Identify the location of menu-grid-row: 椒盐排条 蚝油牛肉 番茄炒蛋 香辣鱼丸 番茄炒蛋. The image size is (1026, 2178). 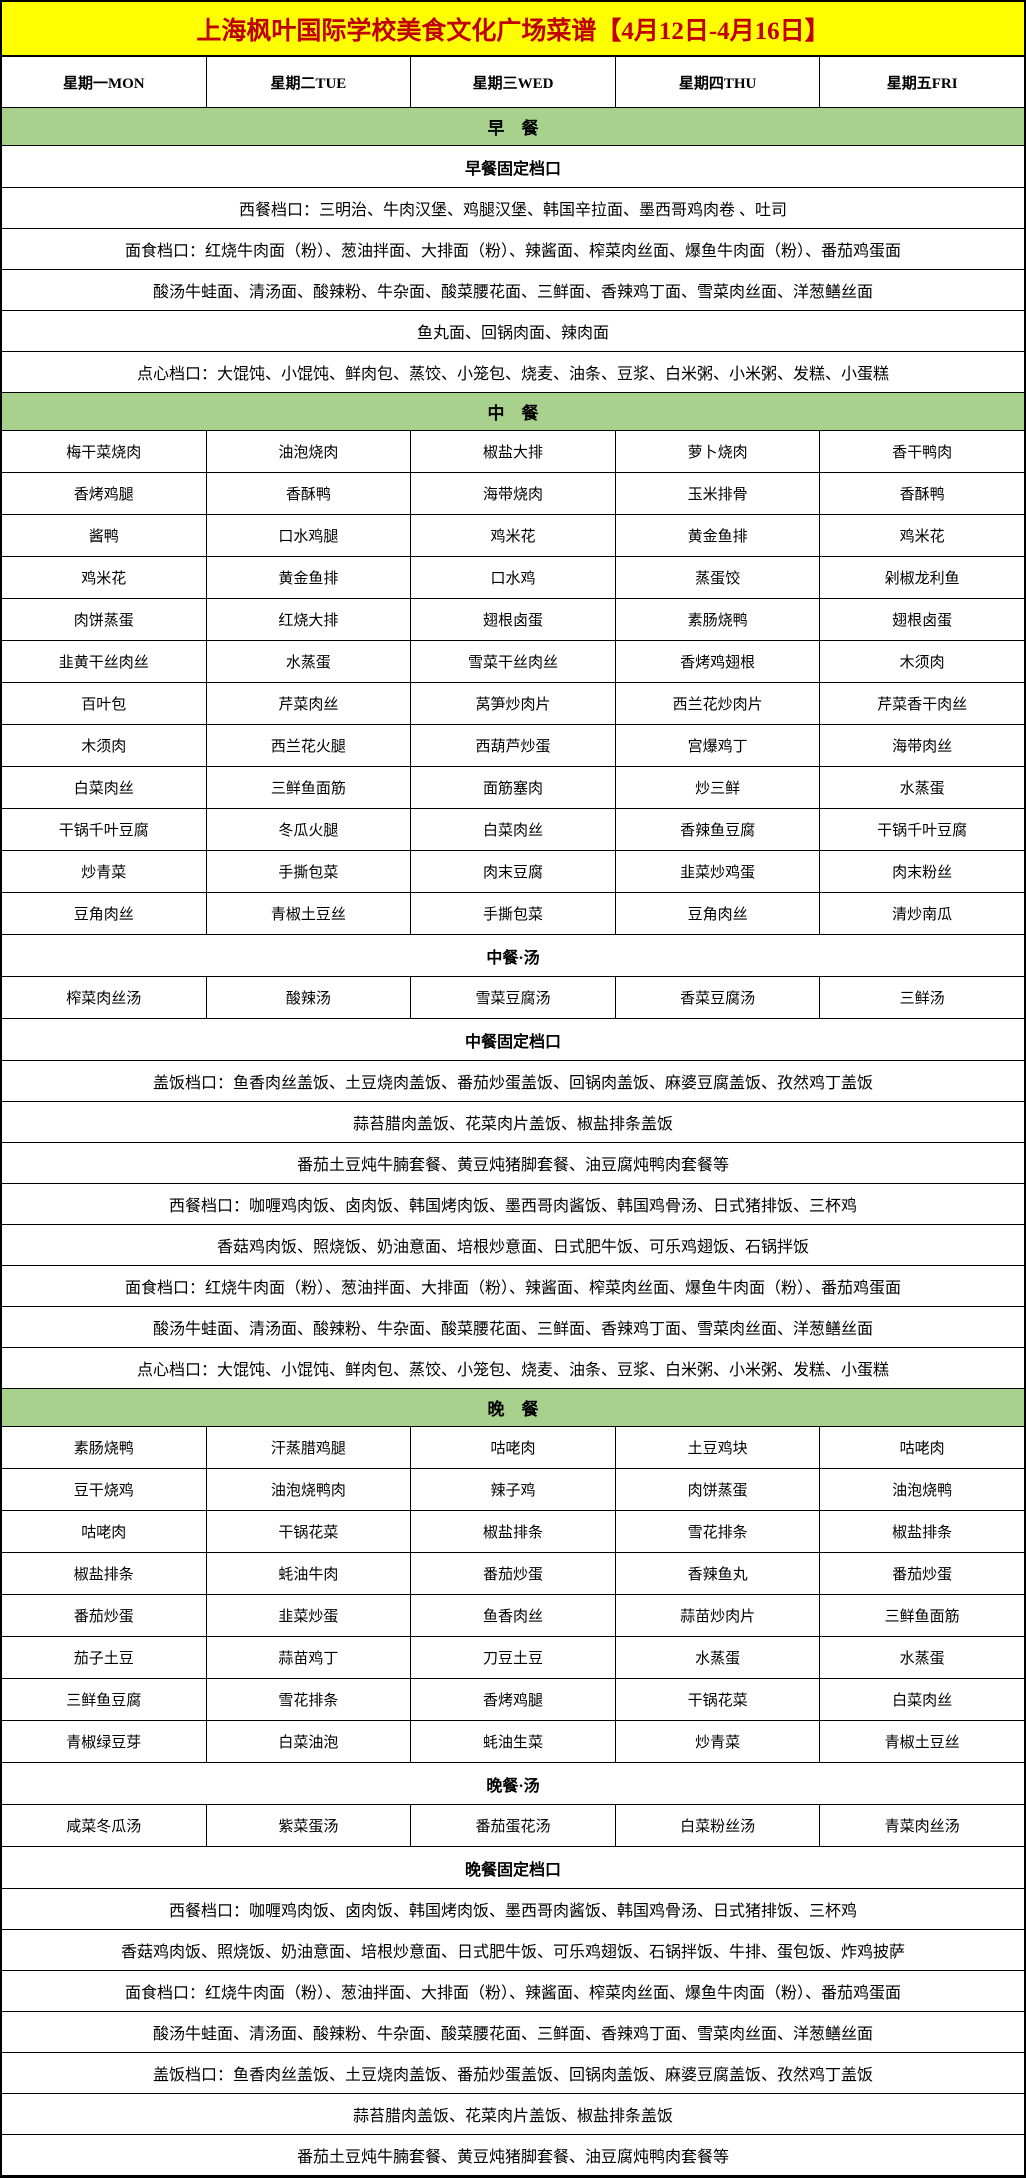
(513, 1574).